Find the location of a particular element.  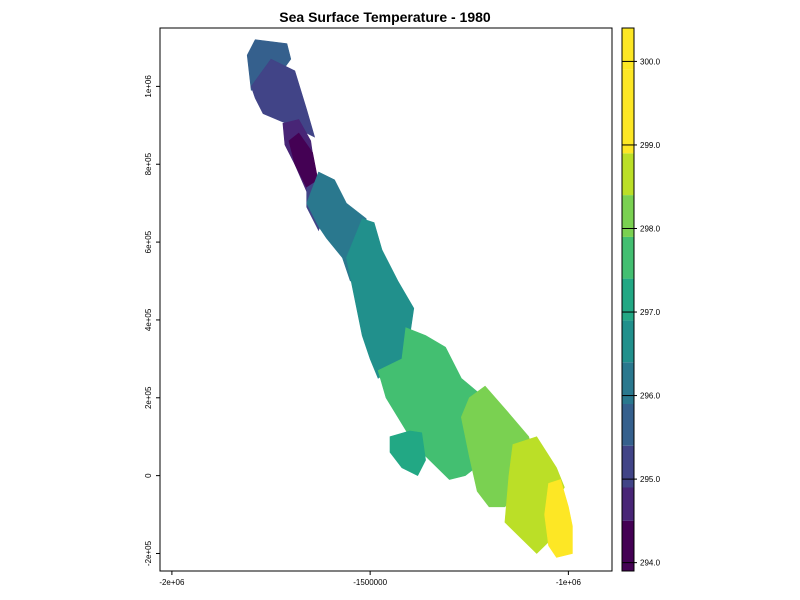

legend-tick-label-6: 299.0 is located at coordinates (650, 145).